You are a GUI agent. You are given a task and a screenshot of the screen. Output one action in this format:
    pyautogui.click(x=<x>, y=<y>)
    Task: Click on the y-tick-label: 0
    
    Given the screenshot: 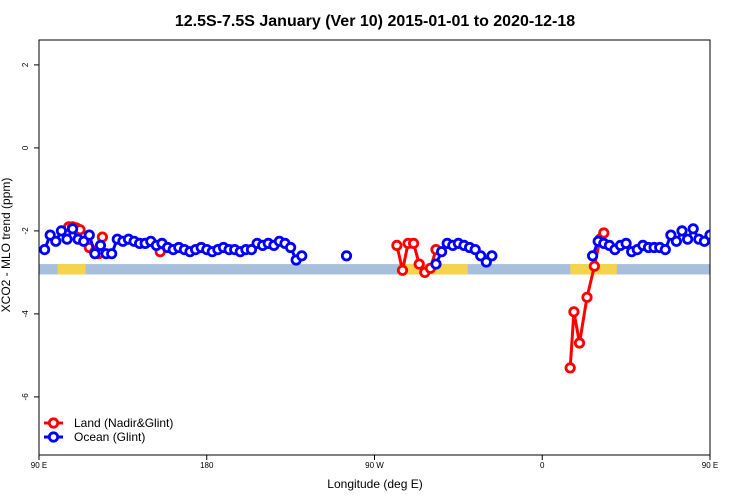 What is the action you would take?
    pyautogui.click(x=25, y=147)
    